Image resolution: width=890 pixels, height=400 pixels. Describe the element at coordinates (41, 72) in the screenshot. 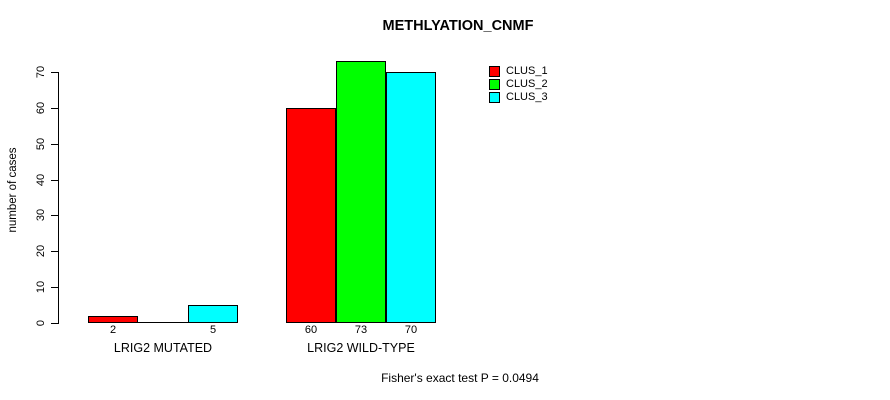

I see `y-tick-label: 70` at that location.